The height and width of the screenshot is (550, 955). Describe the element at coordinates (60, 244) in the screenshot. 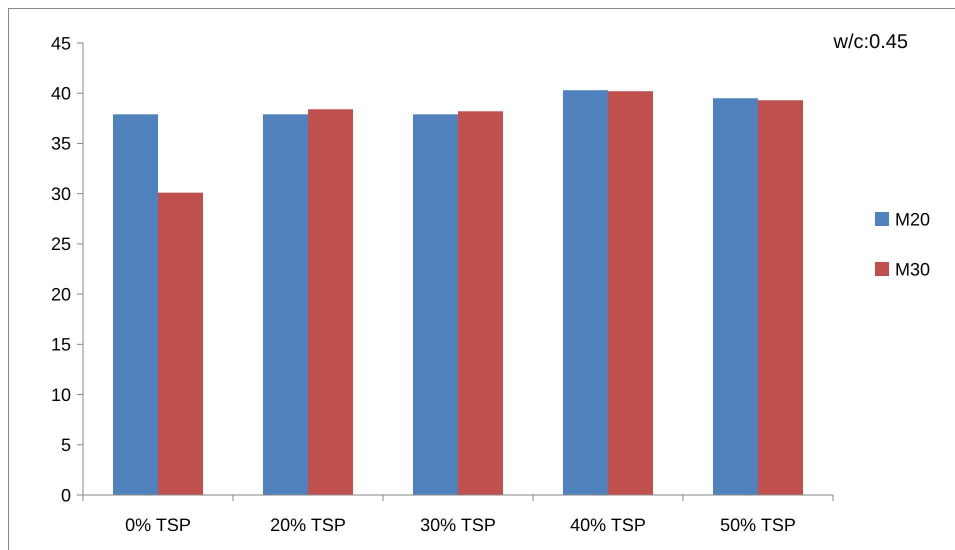

I see `y-tick-label: 25` at that location.